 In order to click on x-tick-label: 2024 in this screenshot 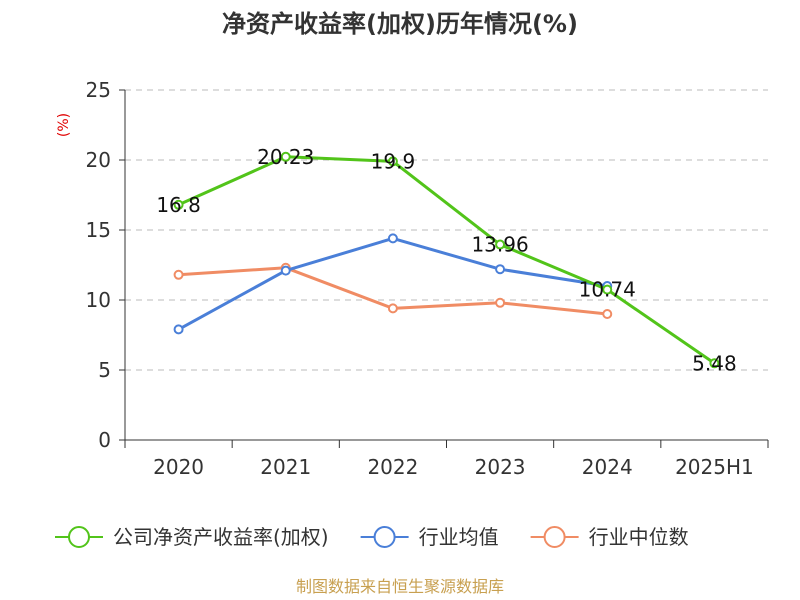, I will do `click(607, 467)`.